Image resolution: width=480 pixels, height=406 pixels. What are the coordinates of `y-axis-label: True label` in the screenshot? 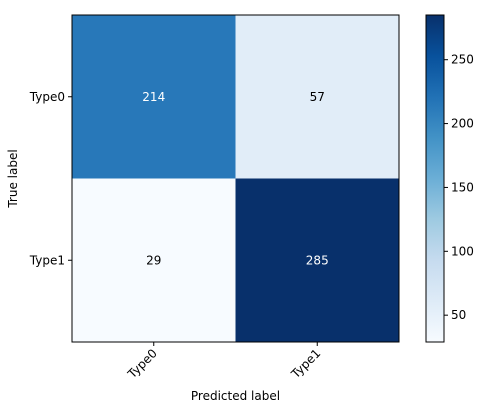 It's located at (13, 178).